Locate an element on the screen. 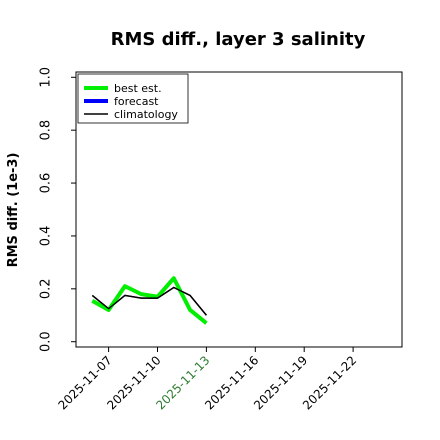 This screenshot has height=440, width=440. legend-label-climatology: climatology is located at coordinates (146, 114).